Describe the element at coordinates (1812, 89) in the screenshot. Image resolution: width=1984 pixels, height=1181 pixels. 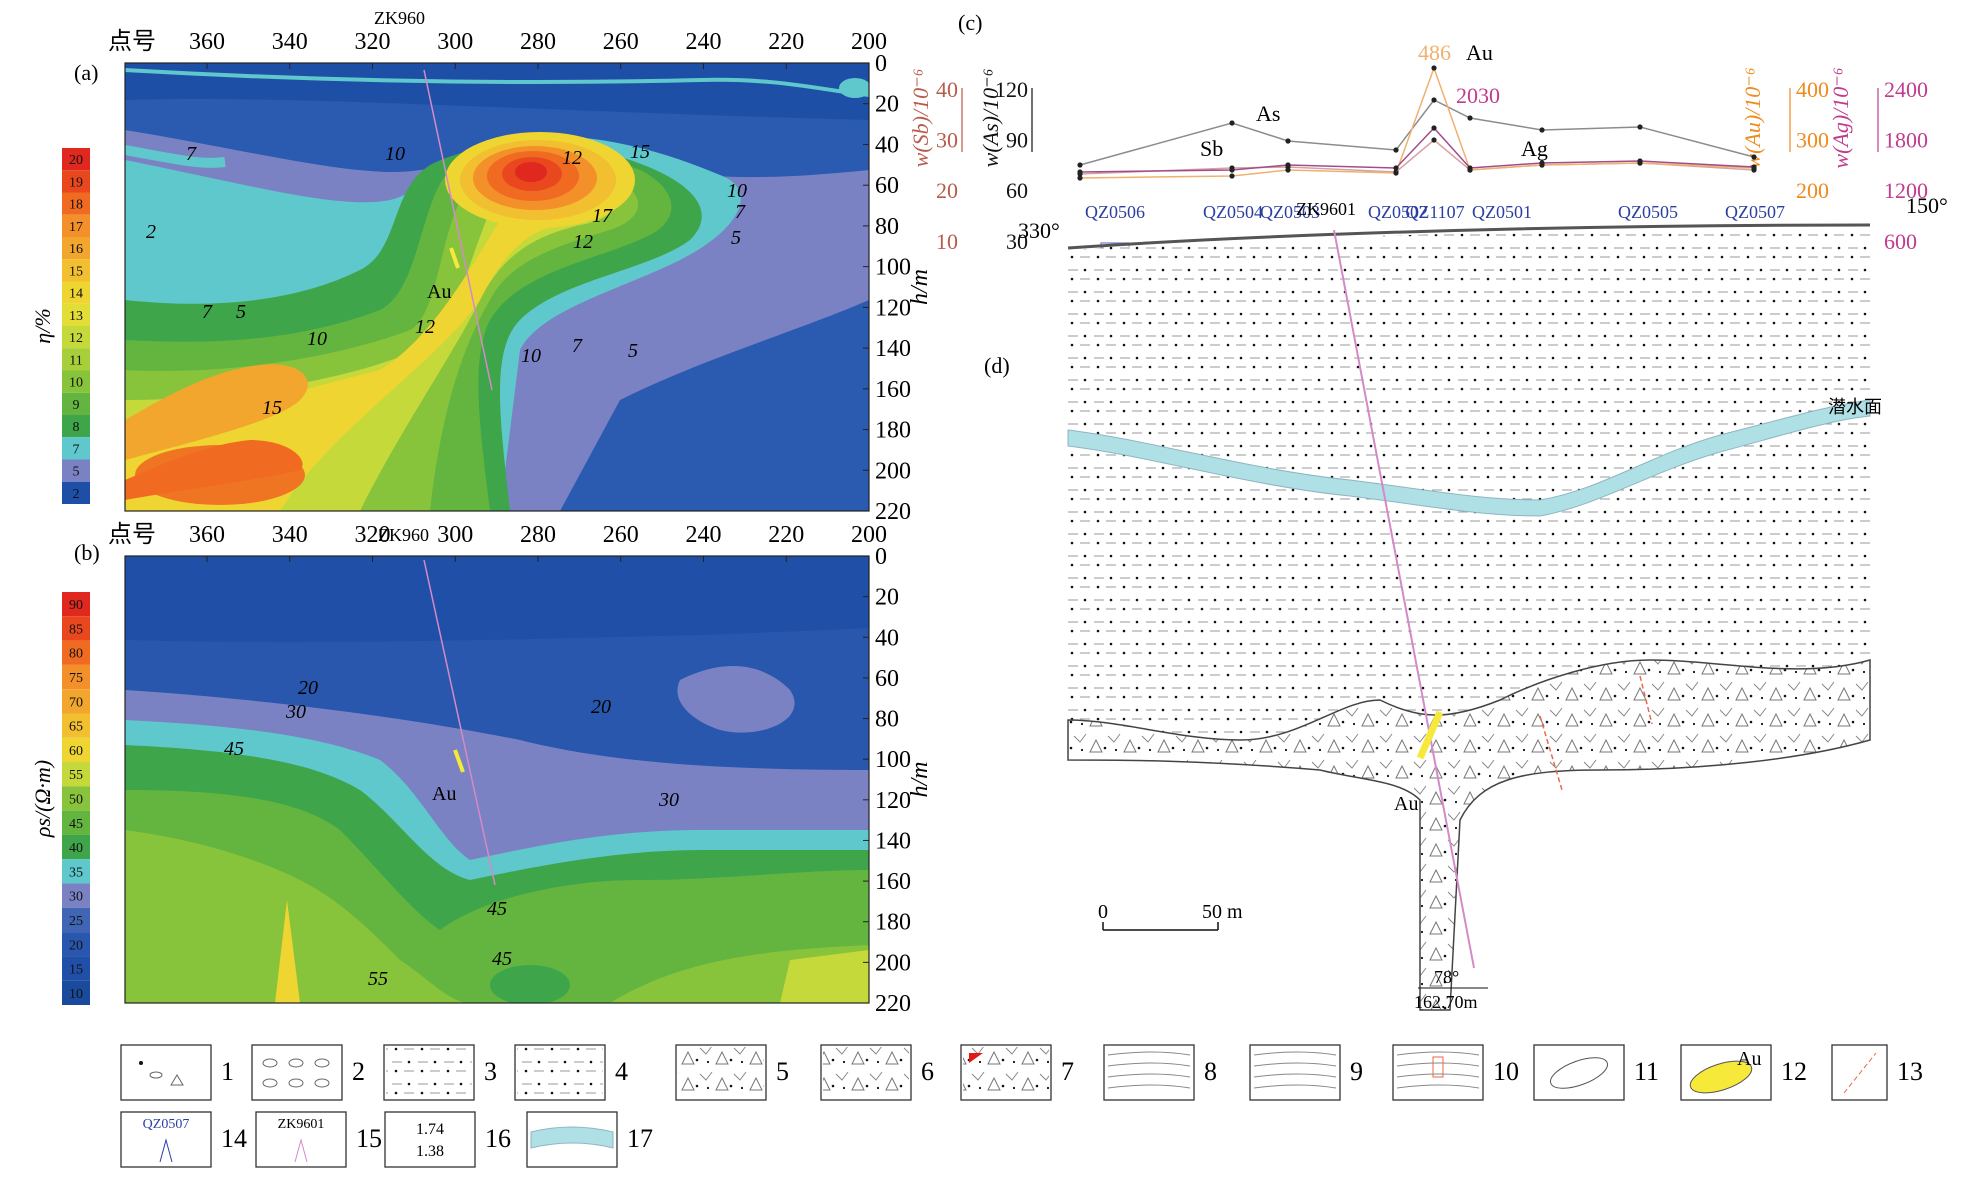
I see `geochem-axis-tick: 400` at that location.